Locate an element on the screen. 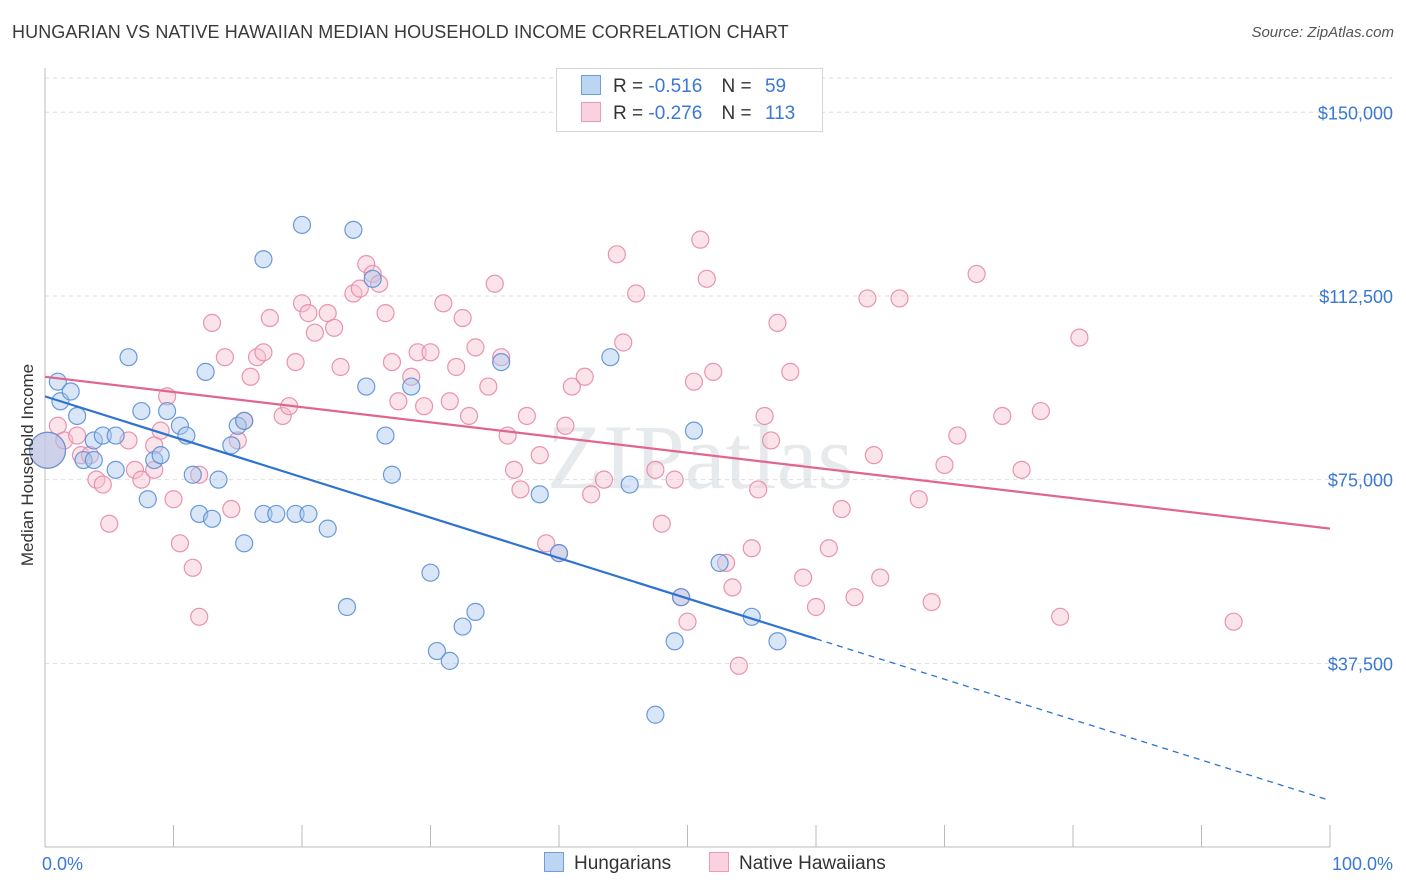  y-tick-label: $37,500 is located at coordinates (1360, 664).